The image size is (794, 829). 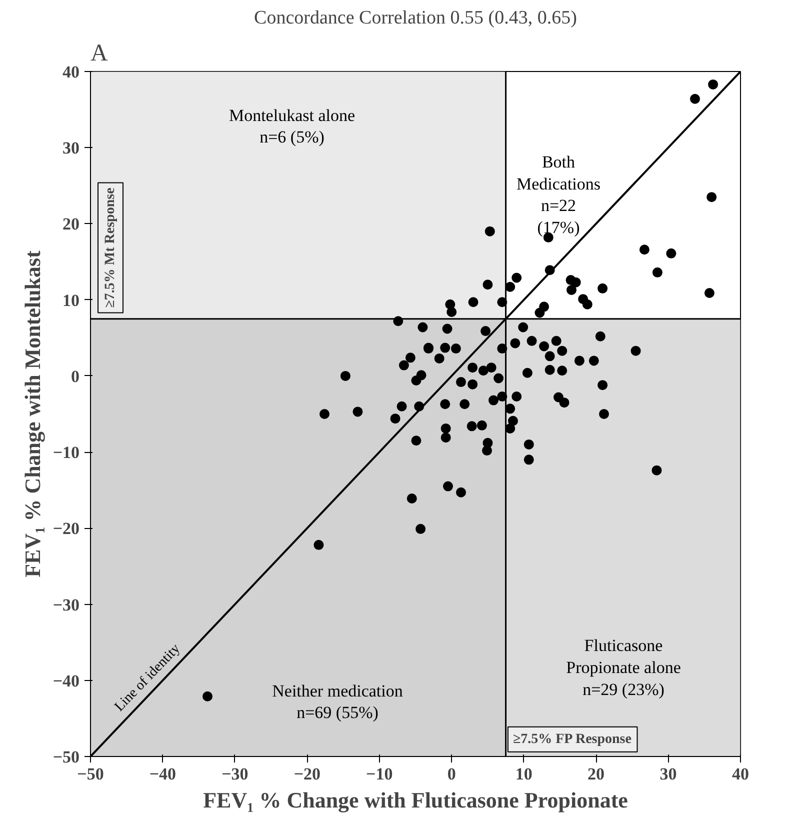 I want to click on y-tick-label: 30, so click(x=71, y=148).